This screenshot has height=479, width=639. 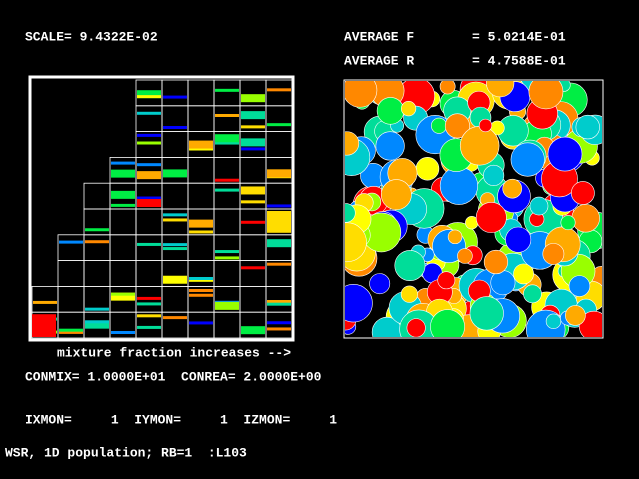 What do you see at coordinates (126, 452) in the screenshot?
I see `status-text: WSR, 1D population; RB=1 :L103` at bounding box center [126, 452].